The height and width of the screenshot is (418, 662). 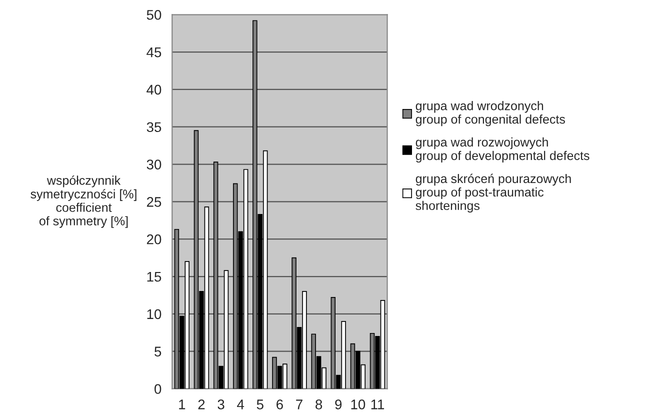 I want to click on x-tick-label: 11, so click(x=377, y=405).